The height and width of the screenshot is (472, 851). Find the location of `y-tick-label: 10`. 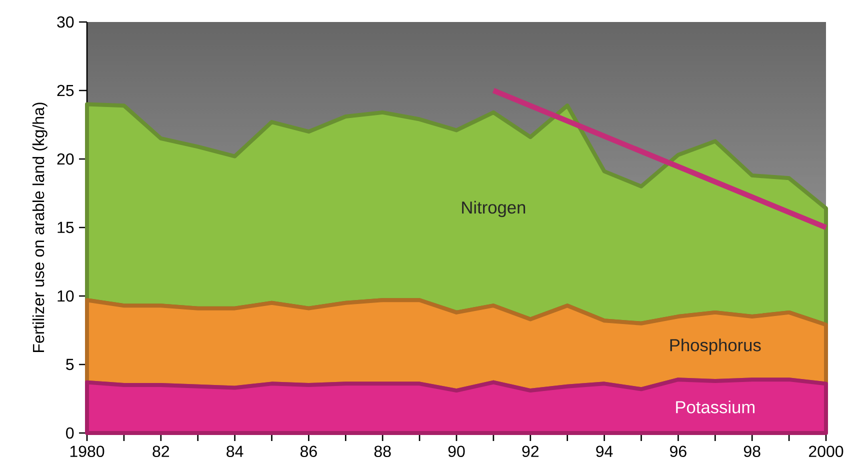

y-tick-label: 10 is located at coordinates (66, 296).